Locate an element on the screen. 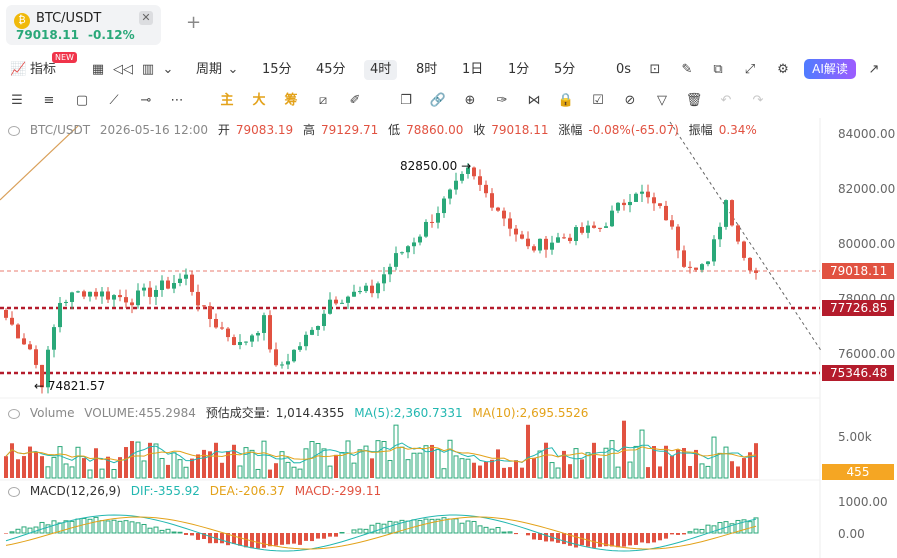 This screenshot has height=558, width=897. level-price-tag: 75346.48 is located at coordinates (858, 373).